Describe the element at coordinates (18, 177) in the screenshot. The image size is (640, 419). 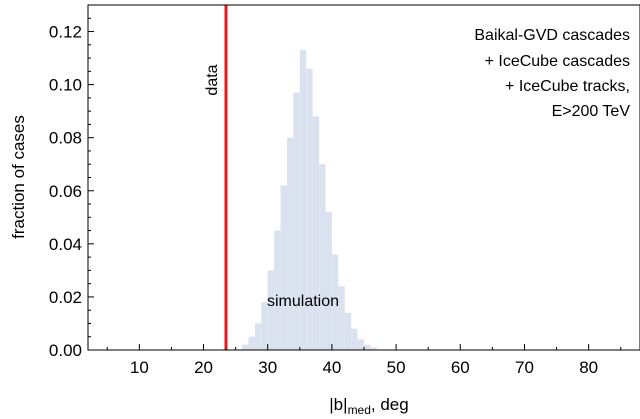
I see `y-axis-title: fraction of cases` at that location.